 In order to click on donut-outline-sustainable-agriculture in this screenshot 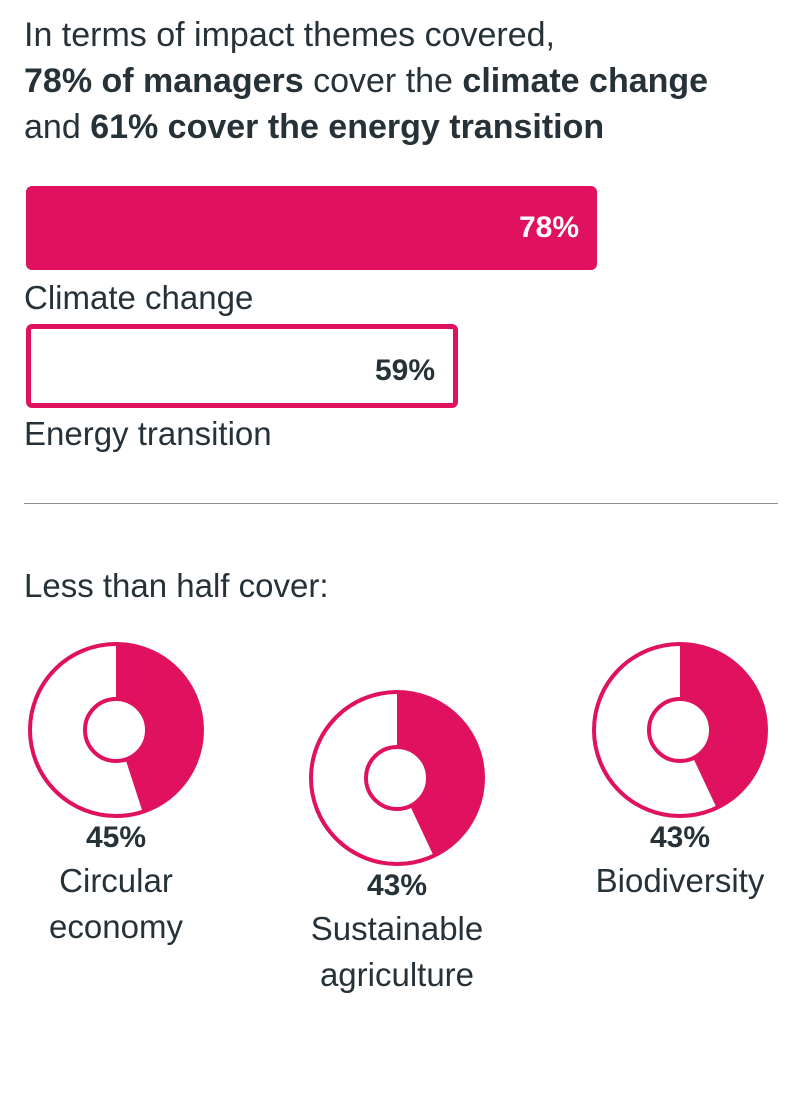, I will do `click(397, 778)`.